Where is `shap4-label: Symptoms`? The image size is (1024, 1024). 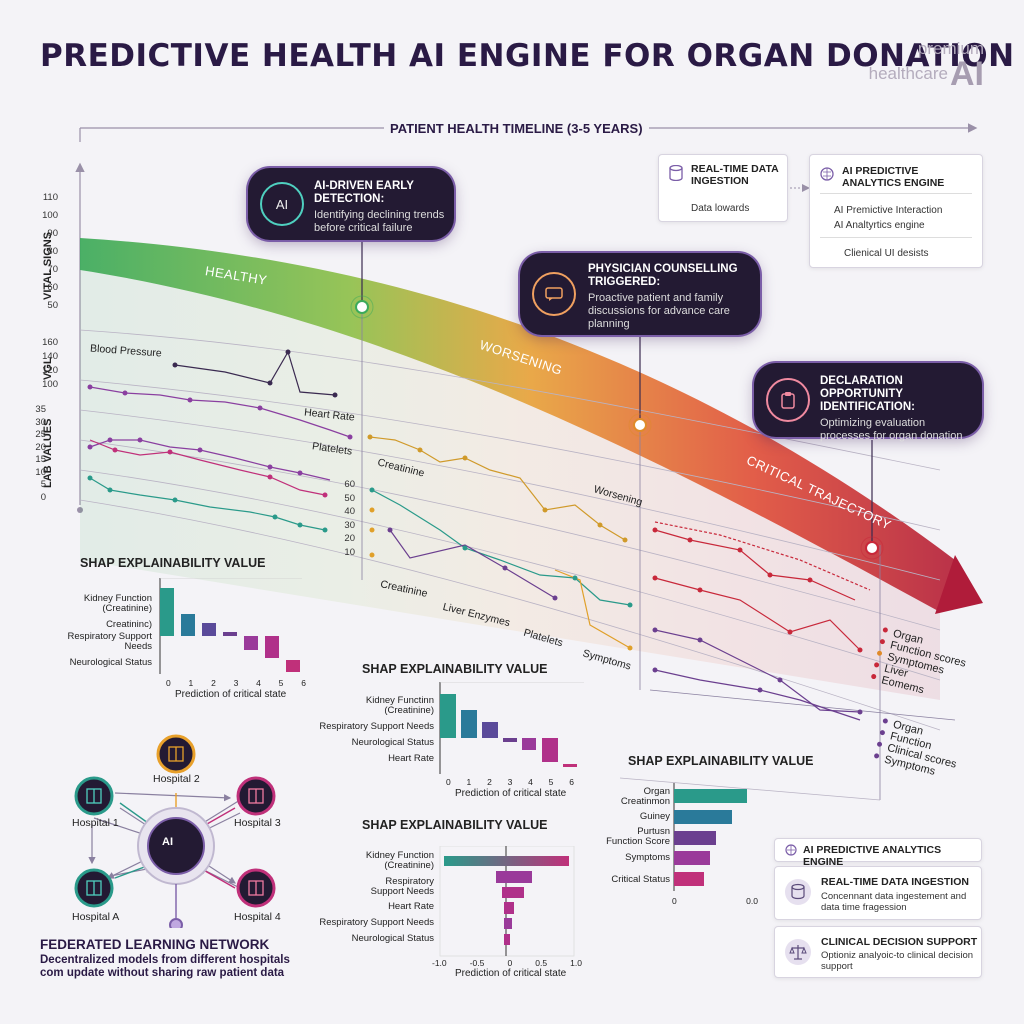 shap4-label: Symptoms is located at coordinates (647, 857).